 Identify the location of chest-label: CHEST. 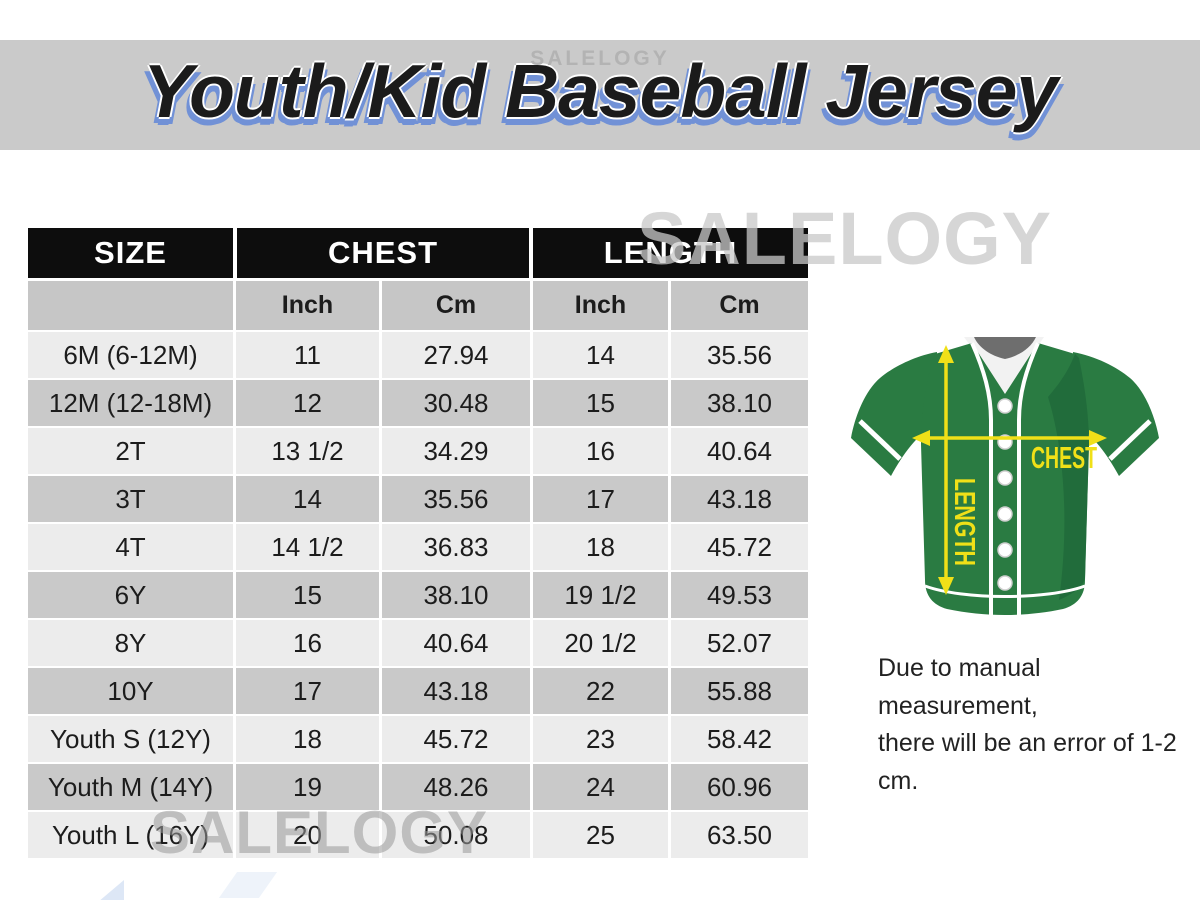
(1064, 457).